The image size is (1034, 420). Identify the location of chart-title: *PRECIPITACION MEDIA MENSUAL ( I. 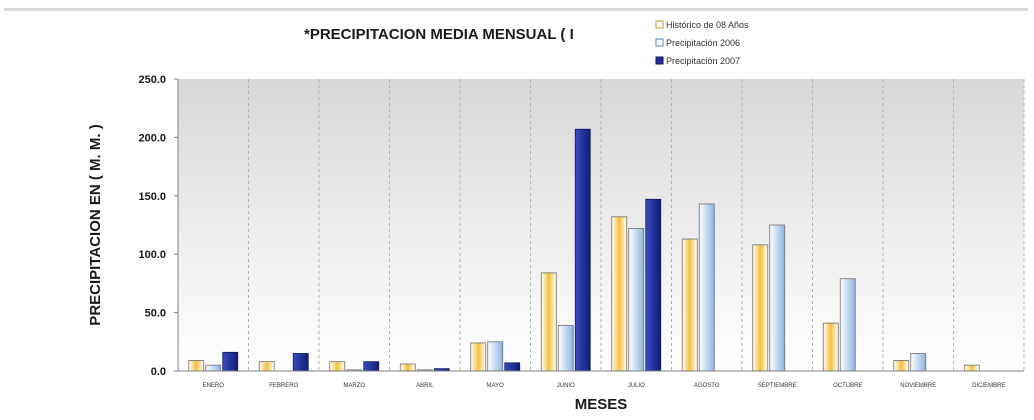
(439, 34).